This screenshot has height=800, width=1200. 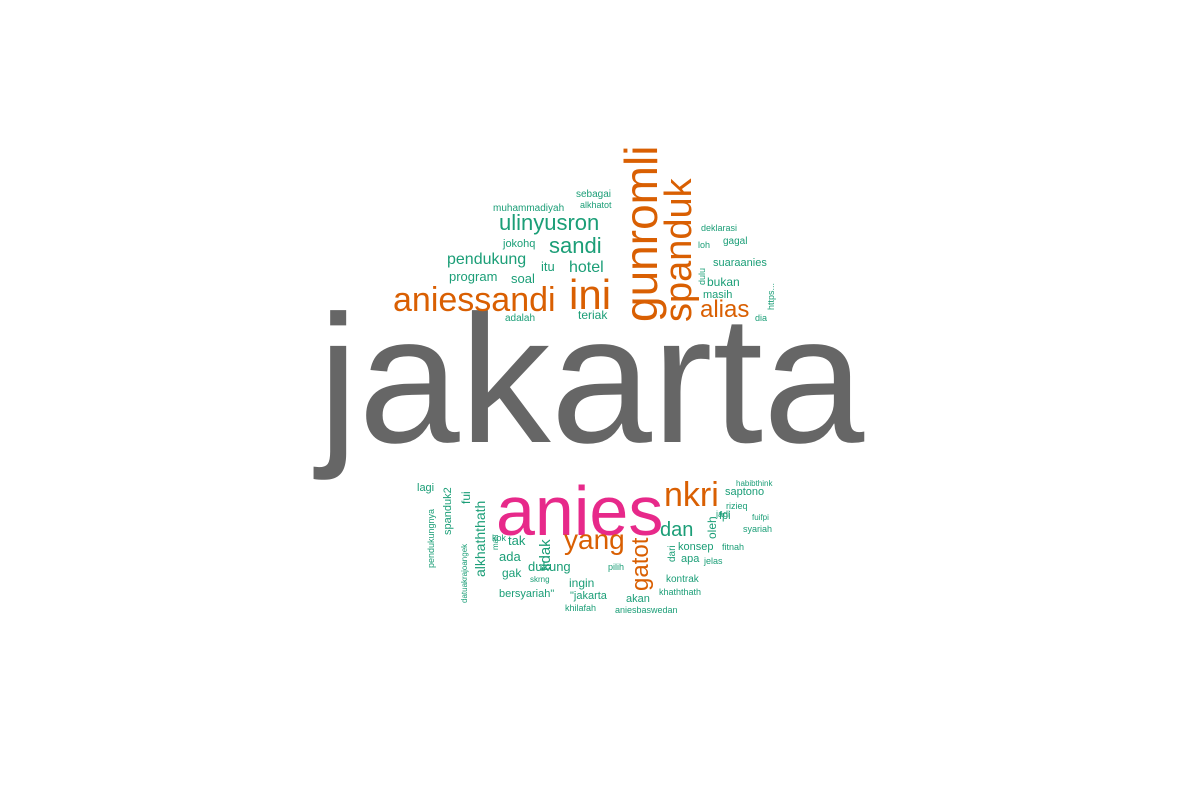 What do you see at coordinates (704, 245) in the screenshot?
I see `word: loh` at bounding box center [704, 245].